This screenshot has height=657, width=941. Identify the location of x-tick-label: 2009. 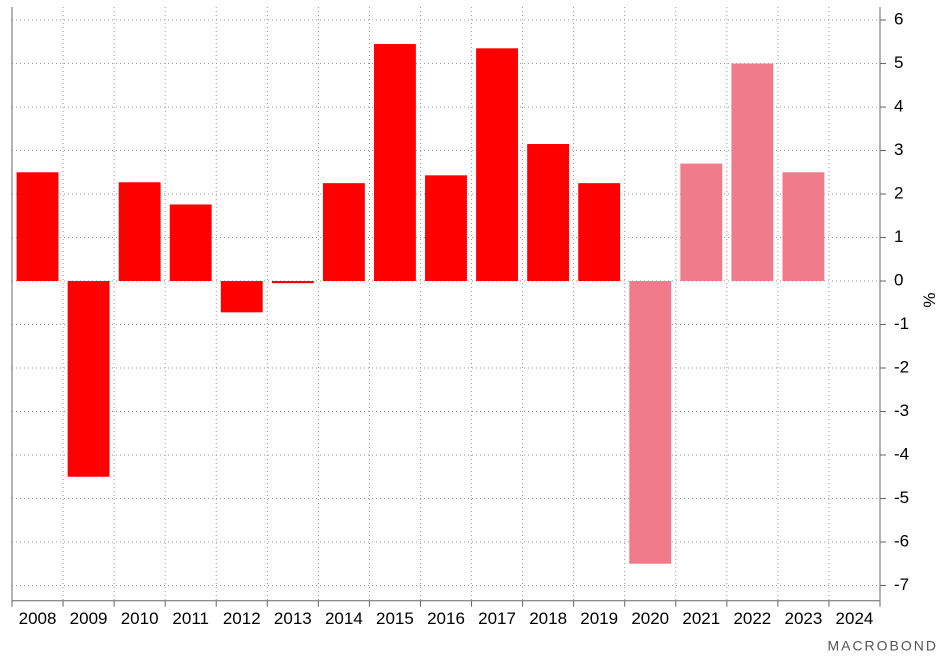
(89, 618).